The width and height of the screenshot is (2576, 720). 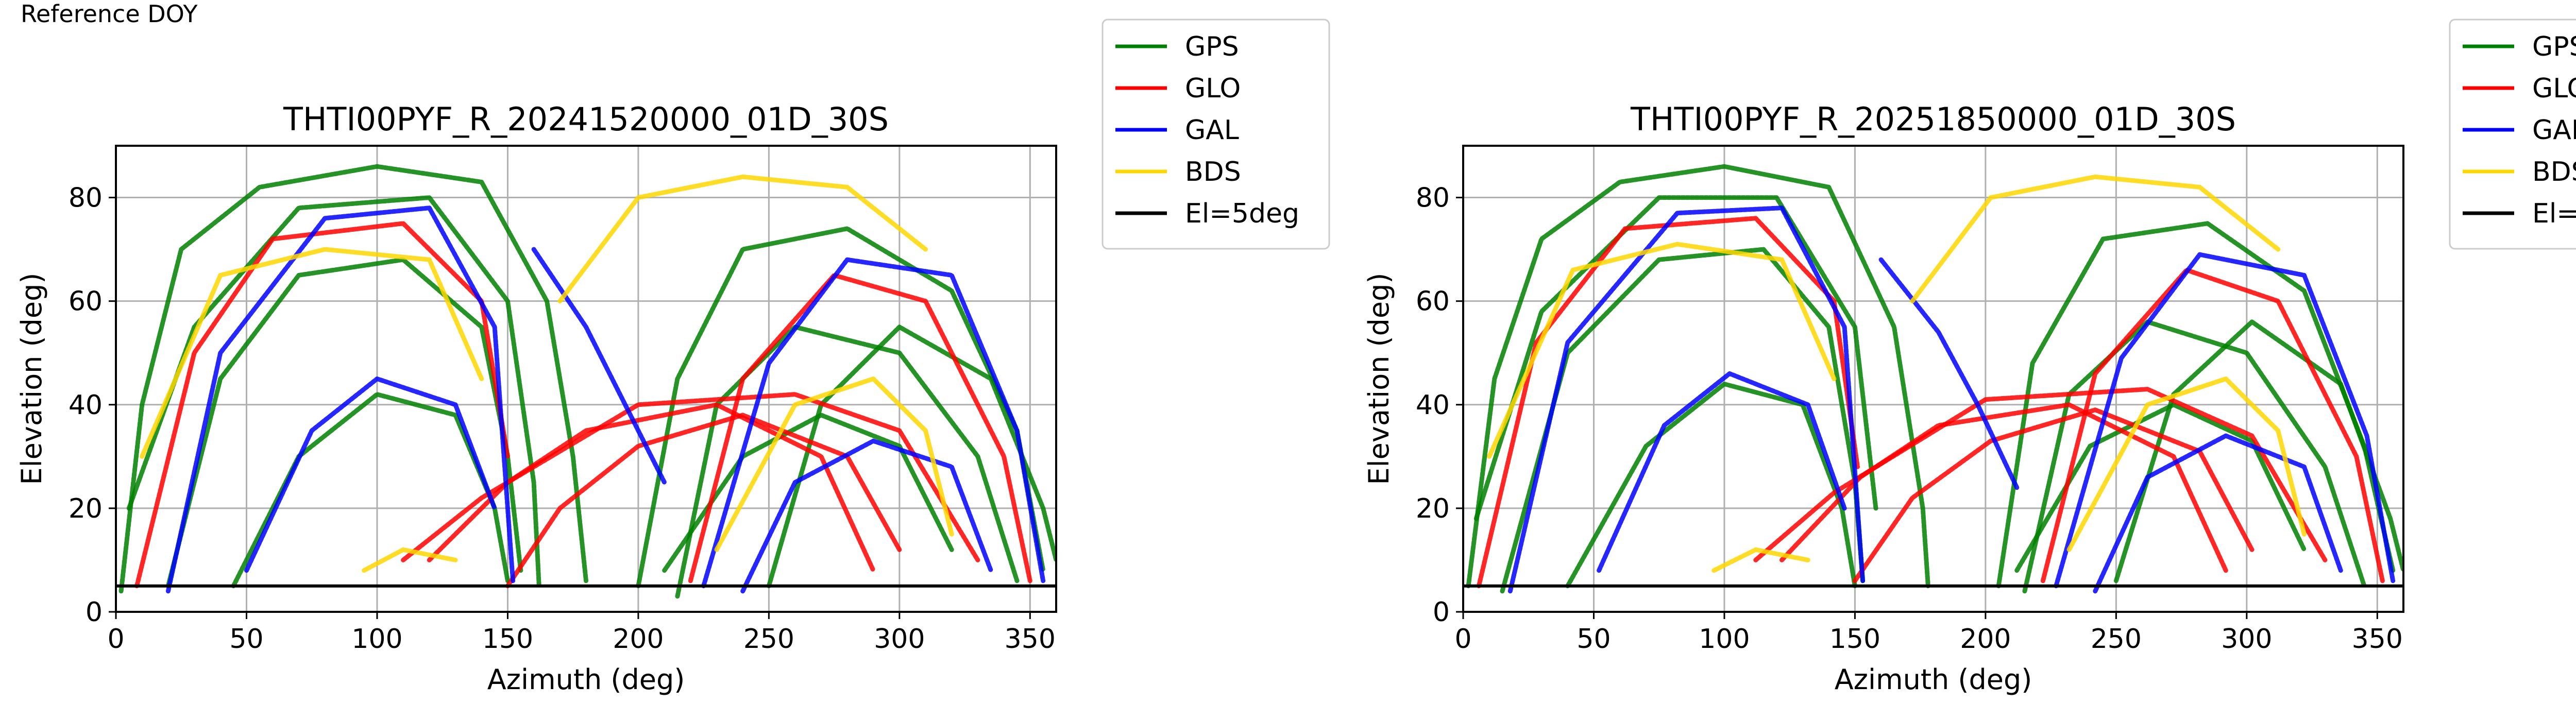 I want to click on chart-title: THTI00PYF_R_20251850000_01D_30S, so click(x=1933, y=119).